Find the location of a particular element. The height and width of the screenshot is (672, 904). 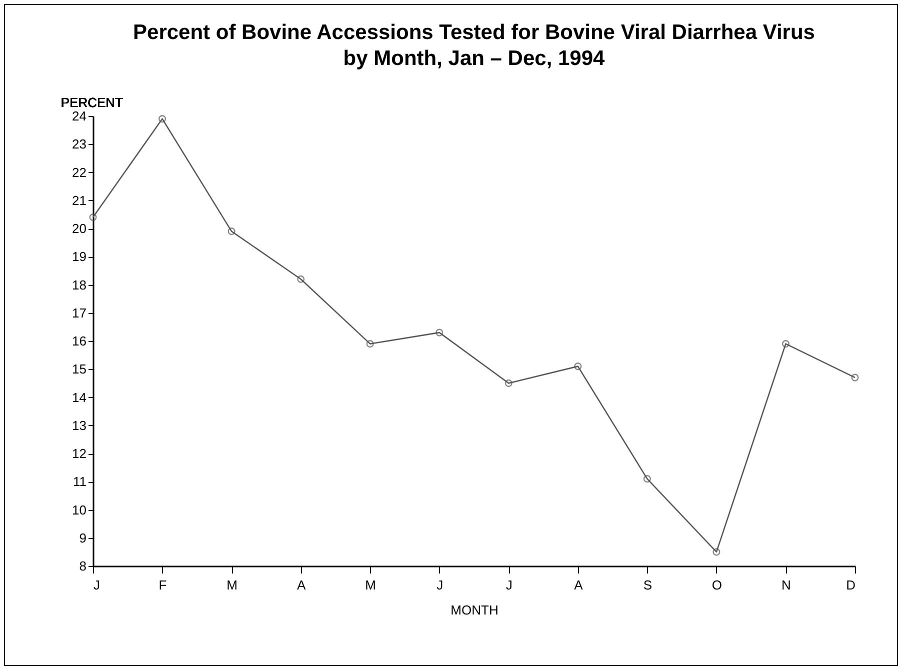

x-tick-label: D is located at coordinates (851, 585).